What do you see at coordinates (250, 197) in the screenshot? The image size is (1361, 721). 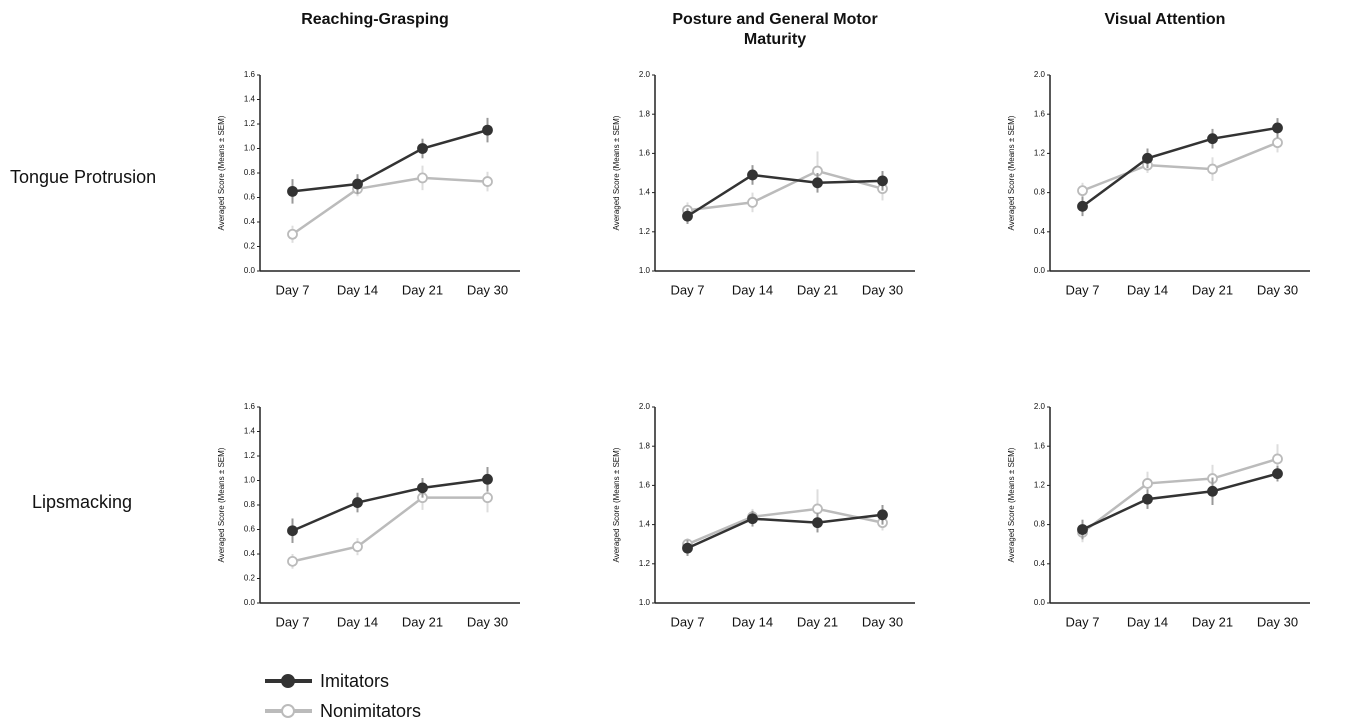 I see `y-tick-label: 0.6` at bounding box center [250, 197].